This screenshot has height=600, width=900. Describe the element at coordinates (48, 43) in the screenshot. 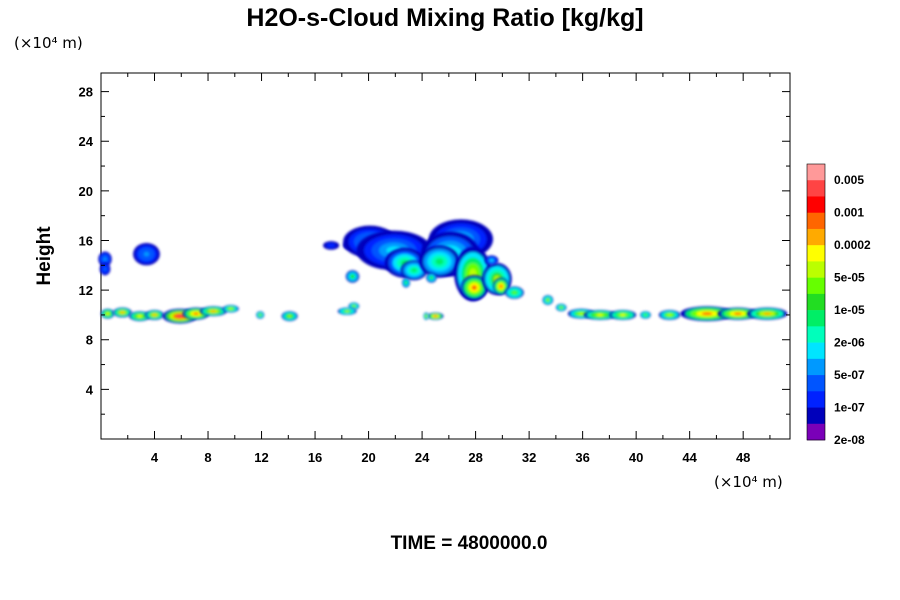

I see `y-axis-unit: (×10⁴ m)` at that location.